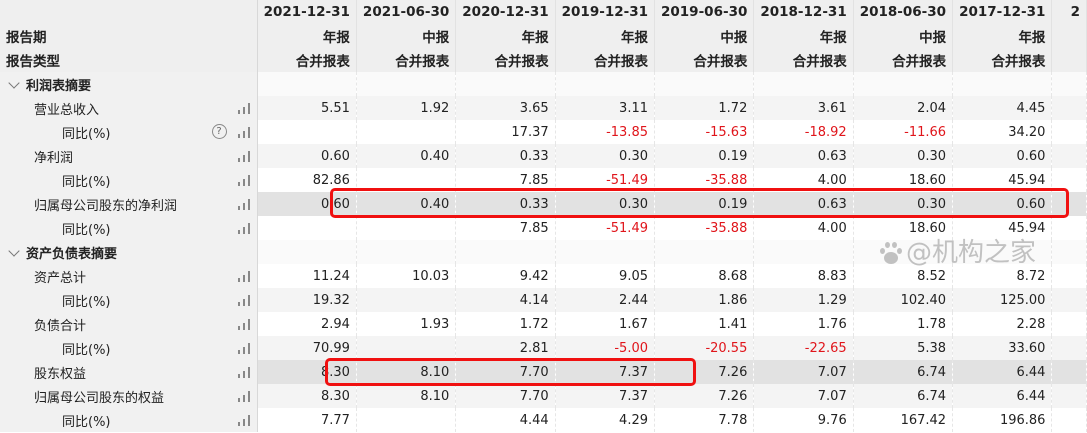 This screenshot has height=433, width=1087. Describe the element at coordinates (129, 372) in the screenshot. I see `row-label-cell: 股东权益` at that location.